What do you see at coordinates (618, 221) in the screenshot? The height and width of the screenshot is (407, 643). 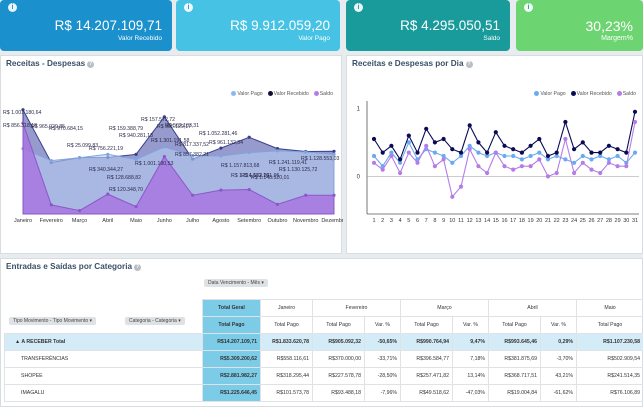 I see `x-tick-label: 29` at bounding box center [618, 221].